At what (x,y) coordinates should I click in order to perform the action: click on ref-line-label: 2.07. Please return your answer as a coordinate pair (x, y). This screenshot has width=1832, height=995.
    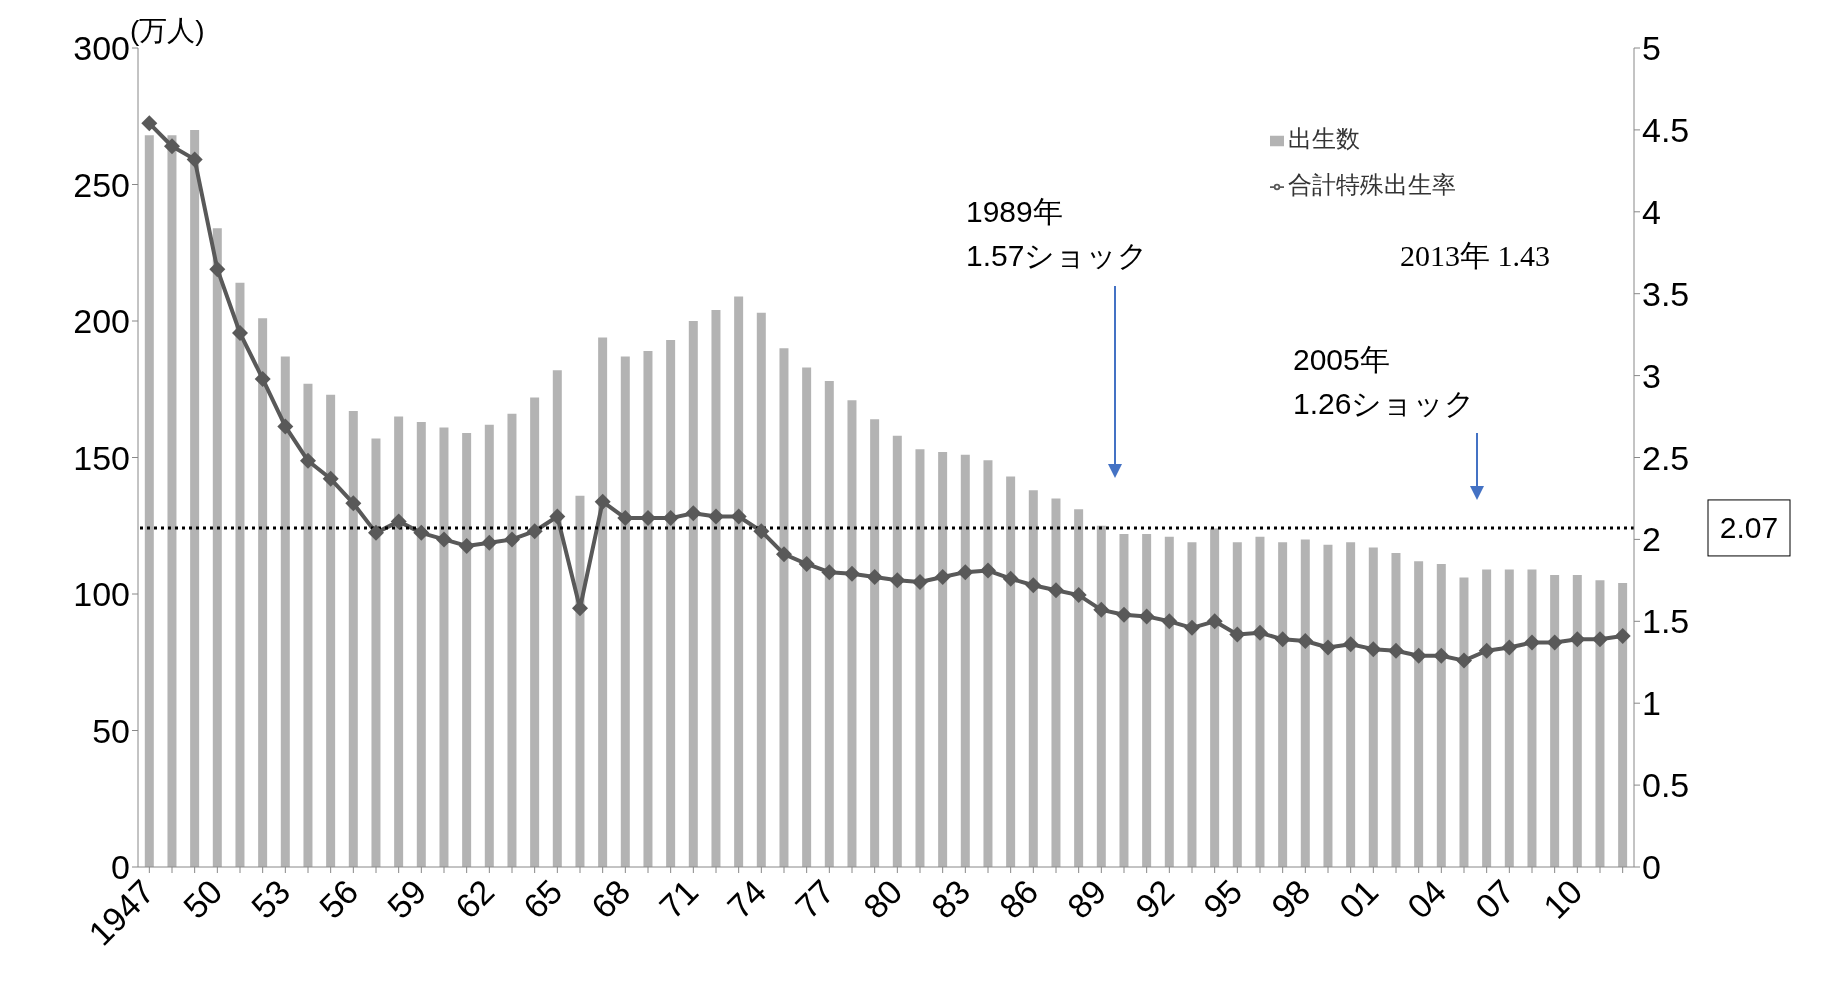
    Looking at the image, I should click on (1749, 527).